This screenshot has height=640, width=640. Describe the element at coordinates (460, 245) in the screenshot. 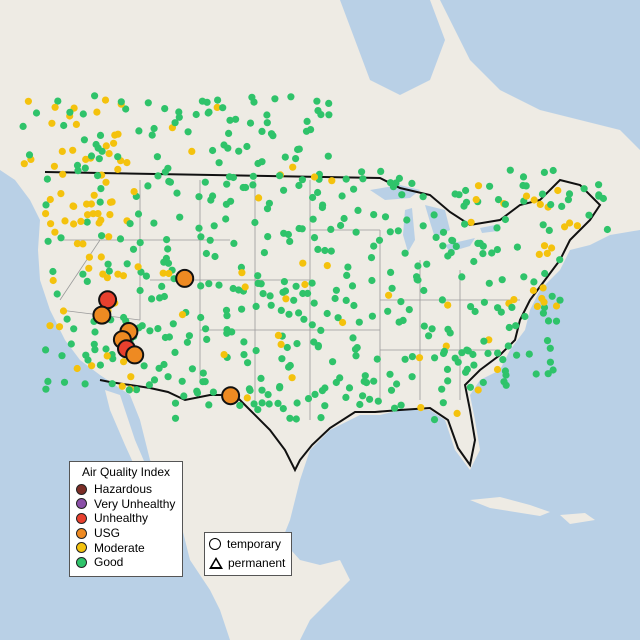

I see `lake-erie` at that location.